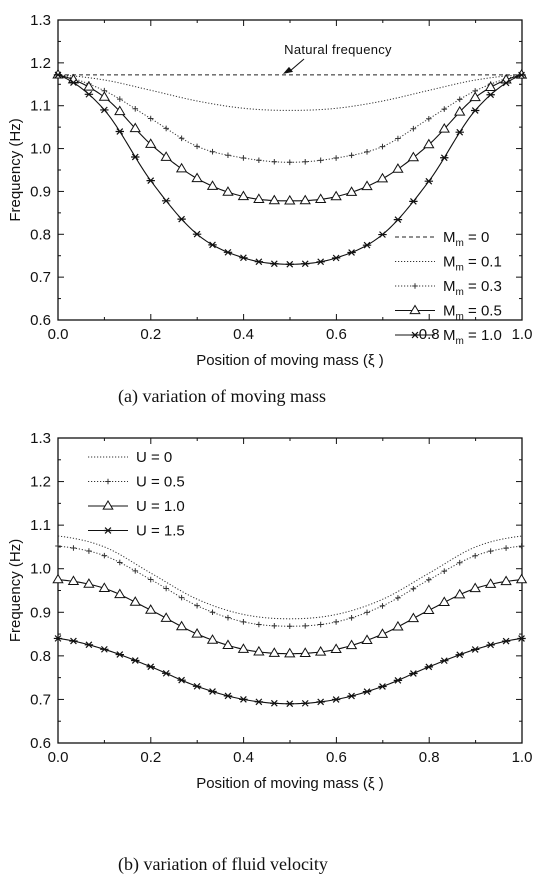 The width and height of the screenshot is (538, 885). Describe the element at coordinates (40, 656) in the screenshot. I see `y-tick-label: 0.8` at that location.